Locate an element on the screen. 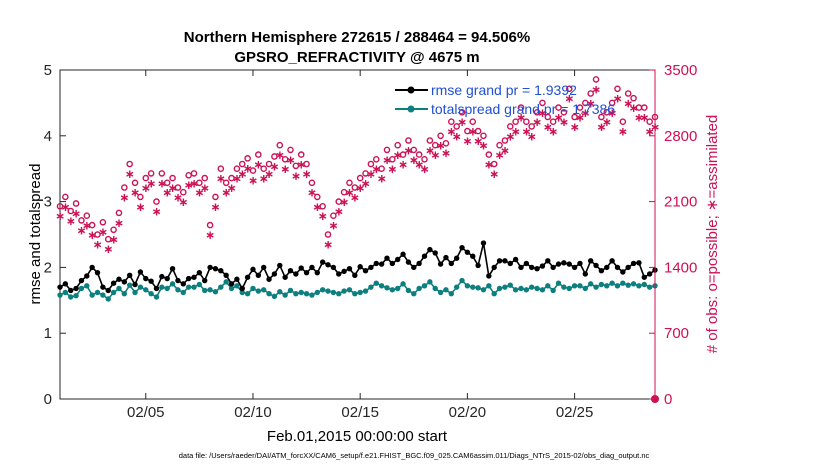  legend-rmse-label: rmse grand pr = 1.9392 is located at coordinates (504, 90).